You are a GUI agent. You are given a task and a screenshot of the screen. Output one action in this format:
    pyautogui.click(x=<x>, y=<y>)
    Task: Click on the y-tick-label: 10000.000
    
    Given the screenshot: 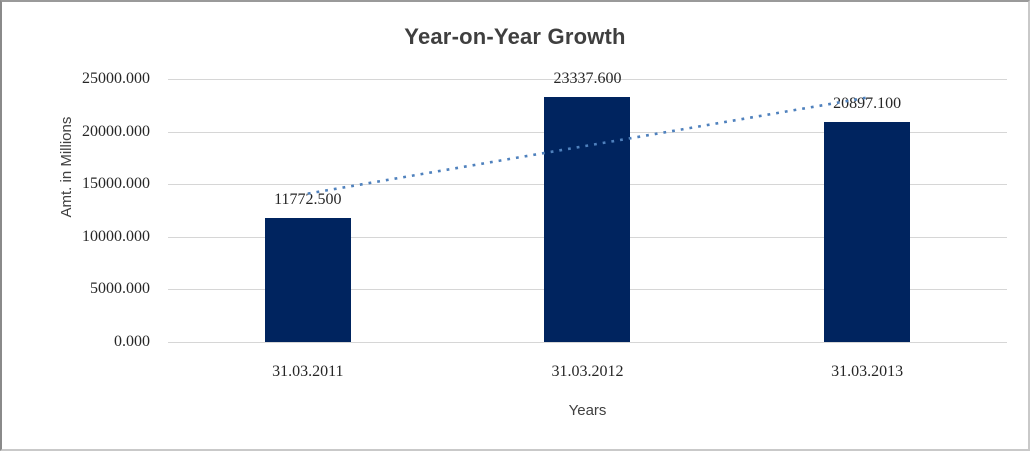 What is the action you would take?
    pyautogui.click(x=116, y=236)
    